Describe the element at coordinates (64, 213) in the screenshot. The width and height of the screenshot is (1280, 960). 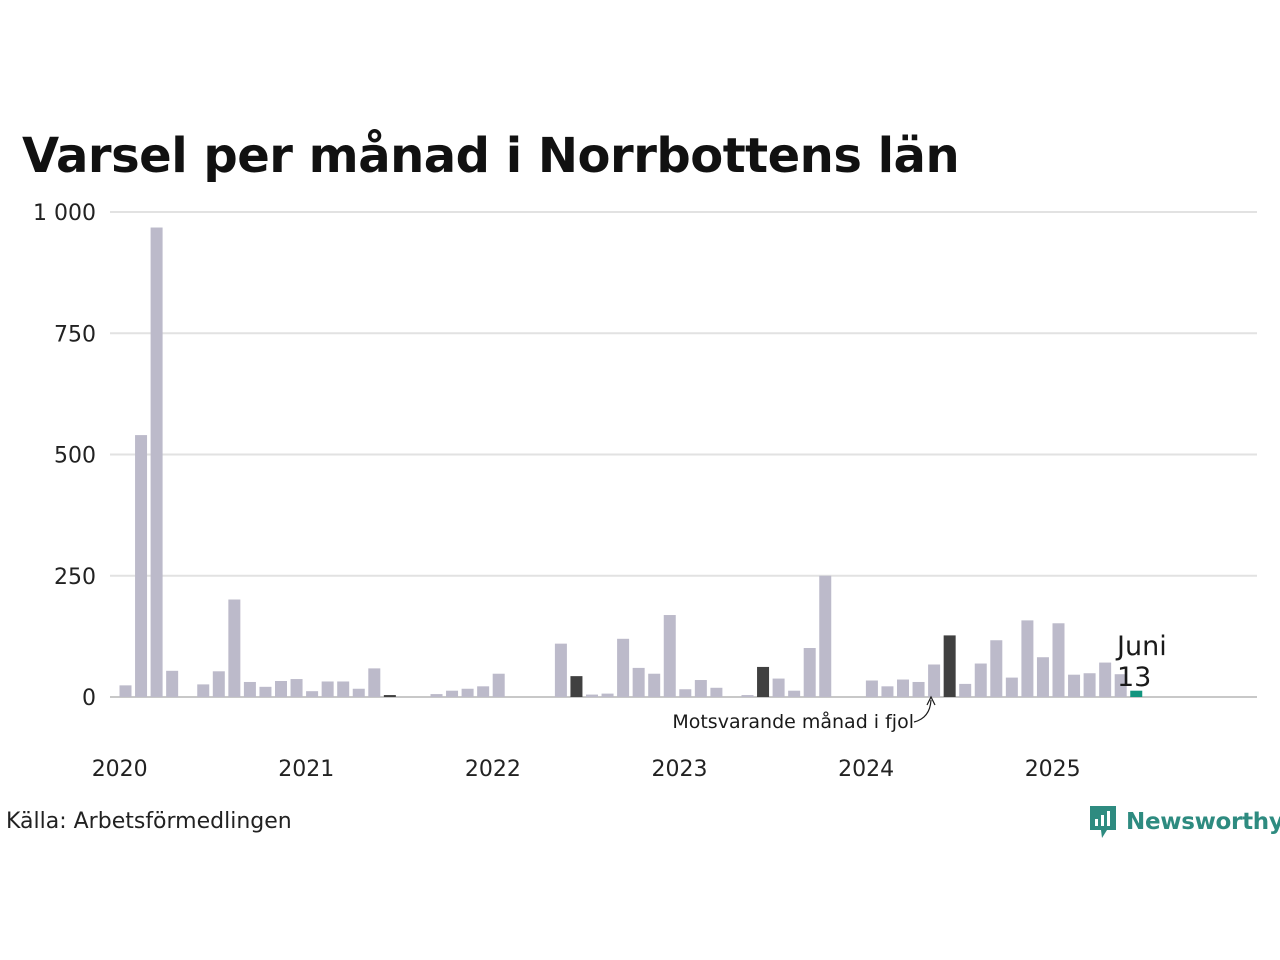
I see `y-tick-label: 1 000` at that location.